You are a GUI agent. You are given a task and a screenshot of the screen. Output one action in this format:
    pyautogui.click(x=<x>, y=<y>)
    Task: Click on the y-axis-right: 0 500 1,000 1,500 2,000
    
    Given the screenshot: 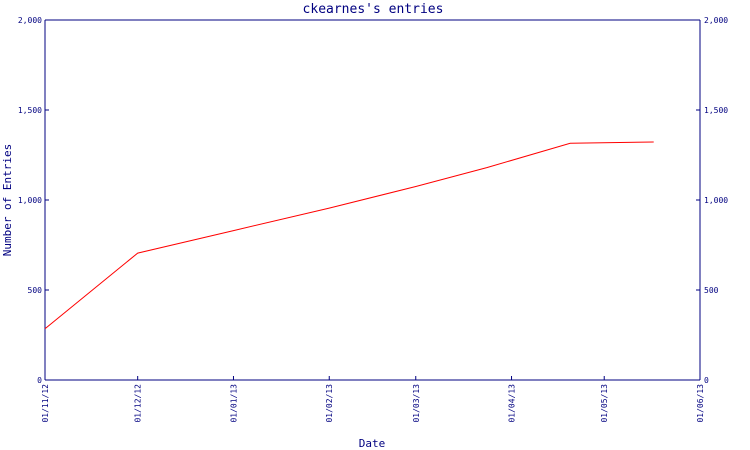 What is the action you would take?
    pyautogui.click(x=712, y=200)
    